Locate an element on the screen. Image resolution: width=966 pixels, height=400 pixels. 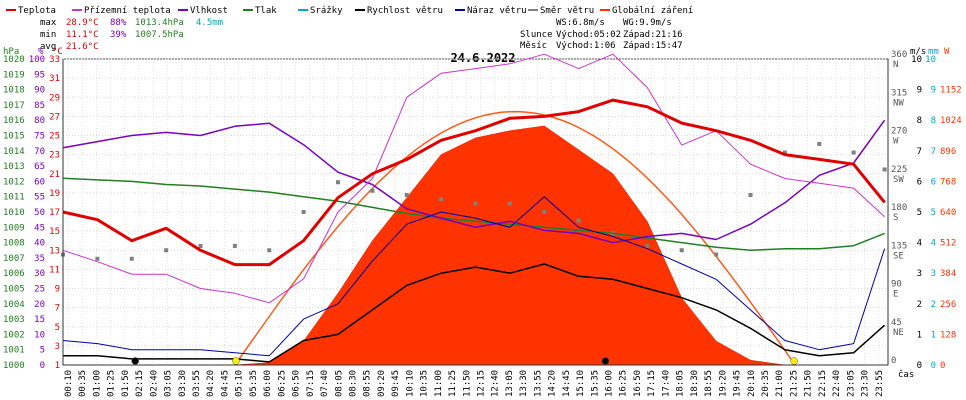
legend-label: Srážky is located at coordinates (326, 11).